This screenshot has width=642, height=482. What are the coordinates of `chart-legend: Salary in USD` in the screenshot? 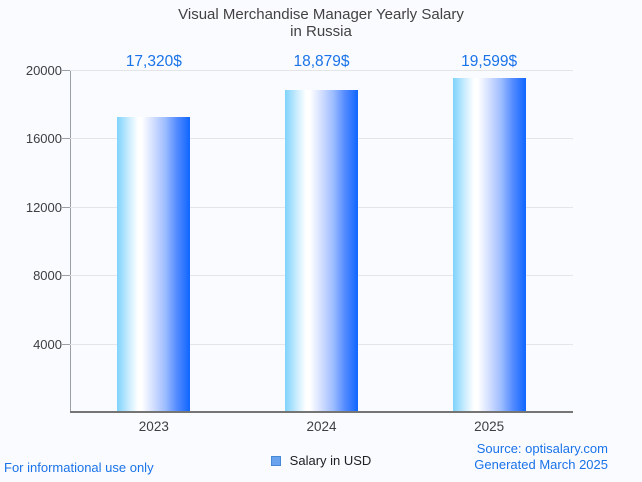 It's located at (321, 460).